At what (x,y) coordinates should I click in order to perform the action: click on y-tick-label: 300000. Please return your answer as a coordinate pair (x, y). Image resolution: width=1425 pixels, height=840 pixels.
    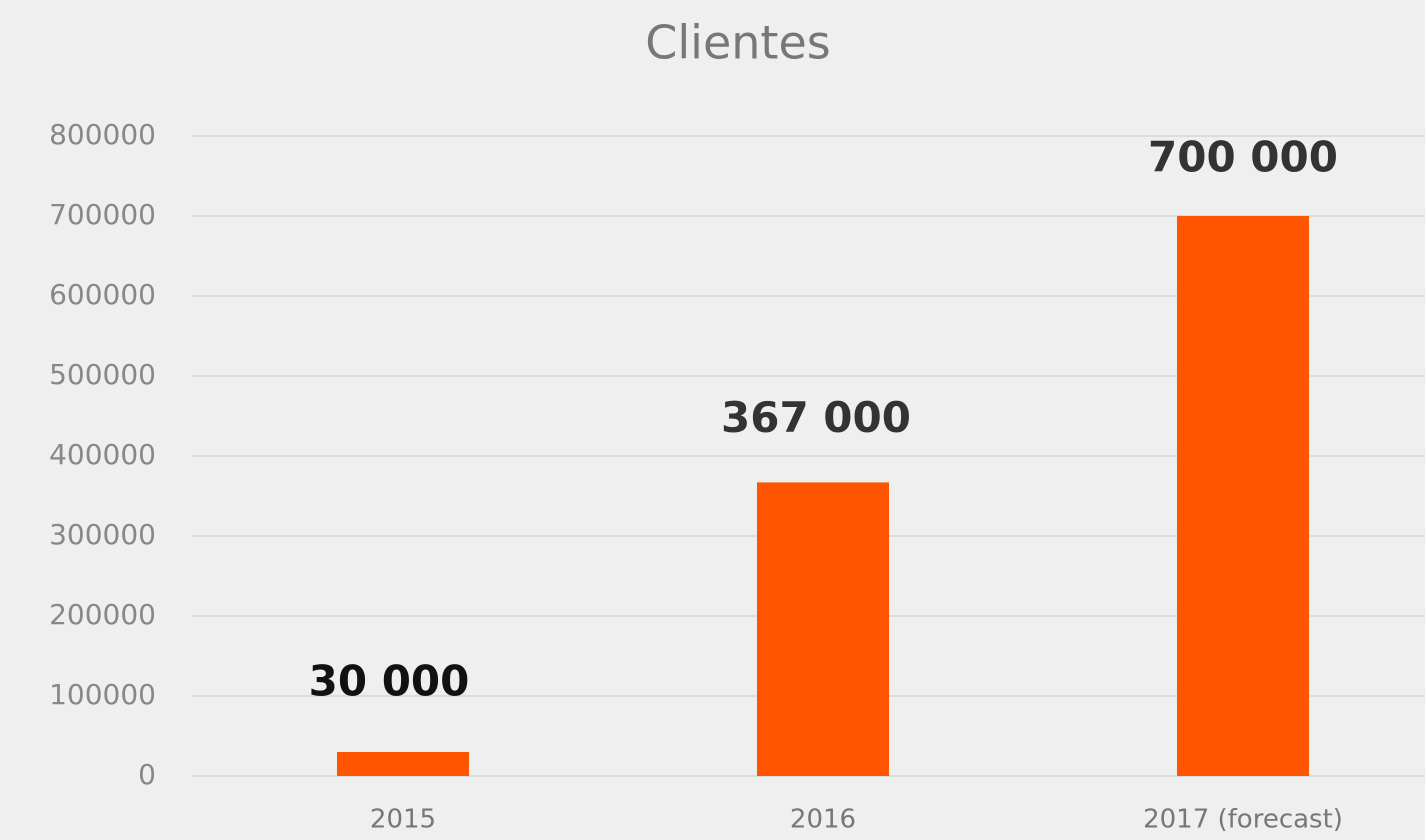
    Looking at the image, I should click on (102, 534).